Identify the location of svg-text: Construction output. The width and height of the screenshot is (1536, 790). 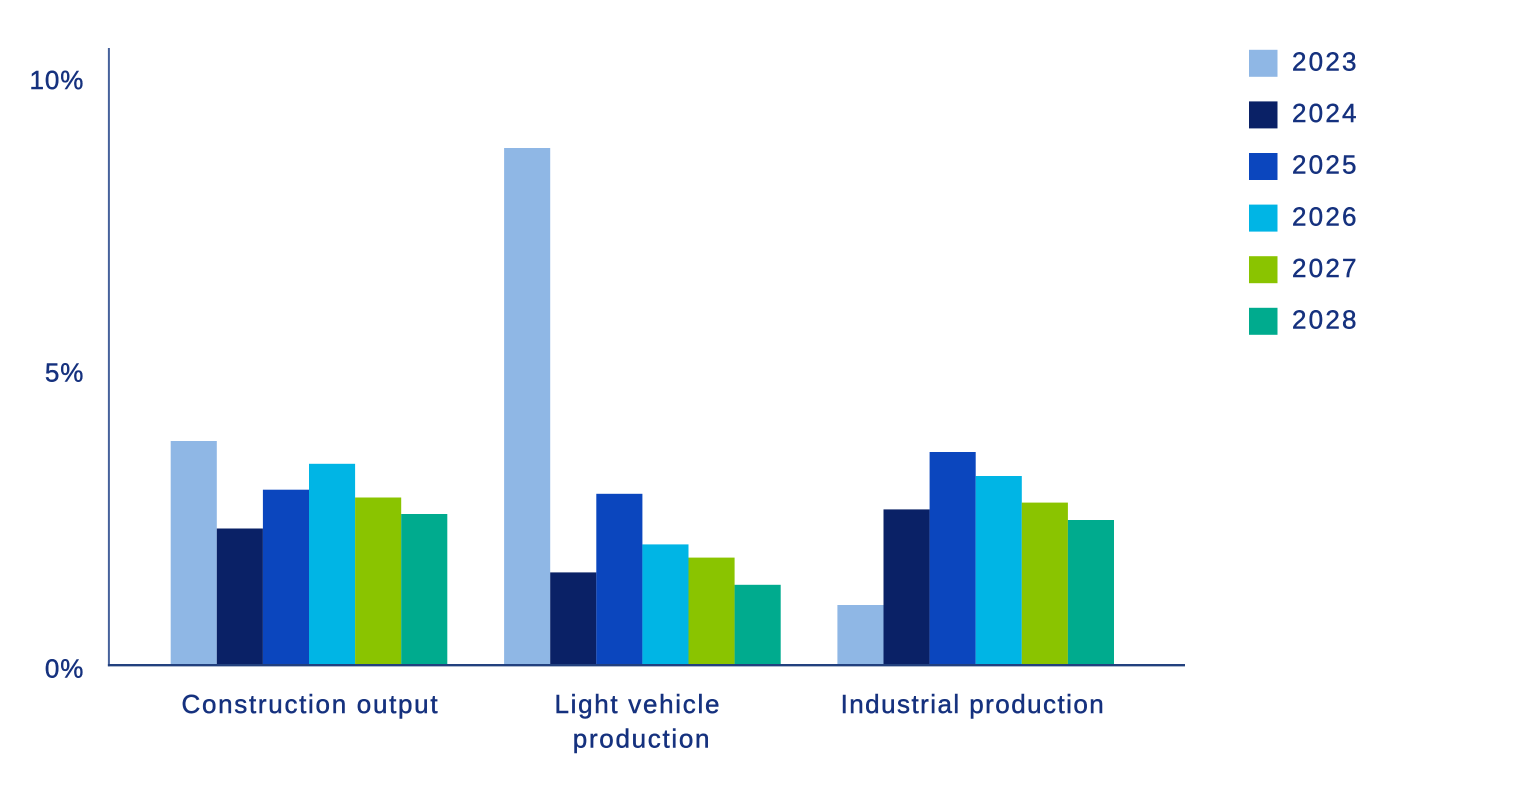
(311, 704).